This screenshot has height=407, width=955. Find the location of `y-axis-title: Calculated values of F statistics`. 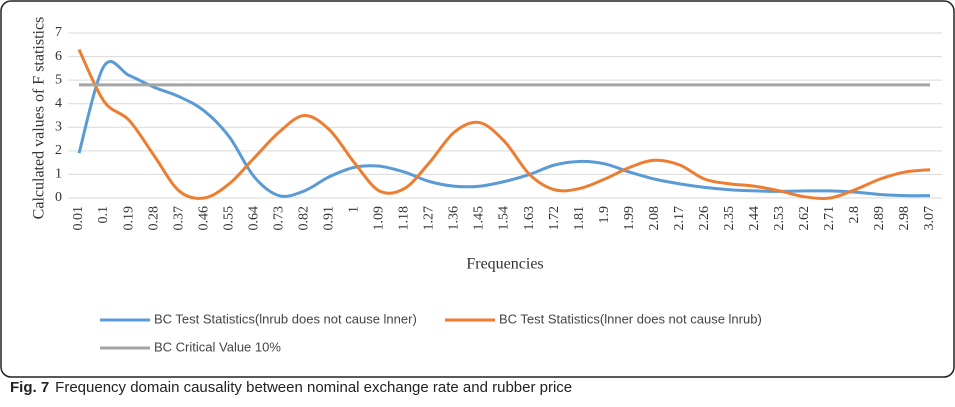

y-axis-title: Calculated values of F statistics is located at coordinates (39, 118).